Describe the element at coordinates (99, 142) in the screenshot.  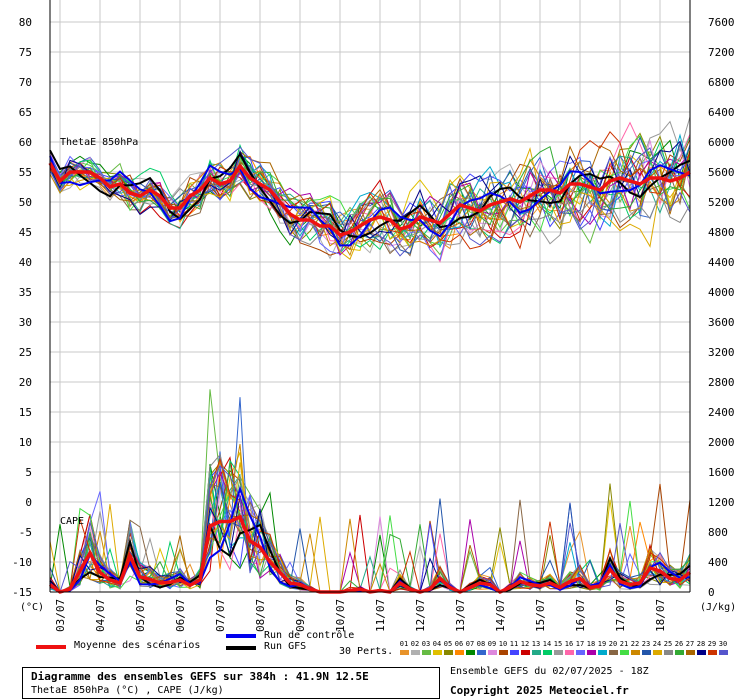
I see `theta-panel-label: ThetaE 850hPa` at that location.